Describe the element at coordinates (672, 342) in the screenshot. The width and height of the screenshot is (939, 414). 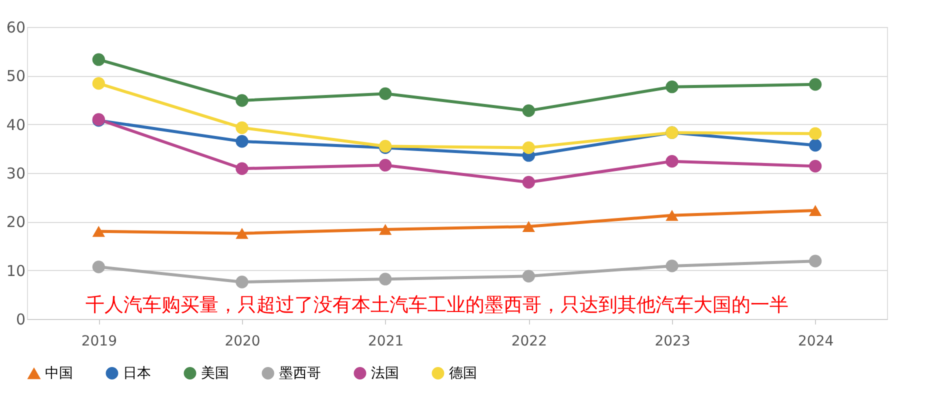
I see `x-tick-label: 2023` at that location.